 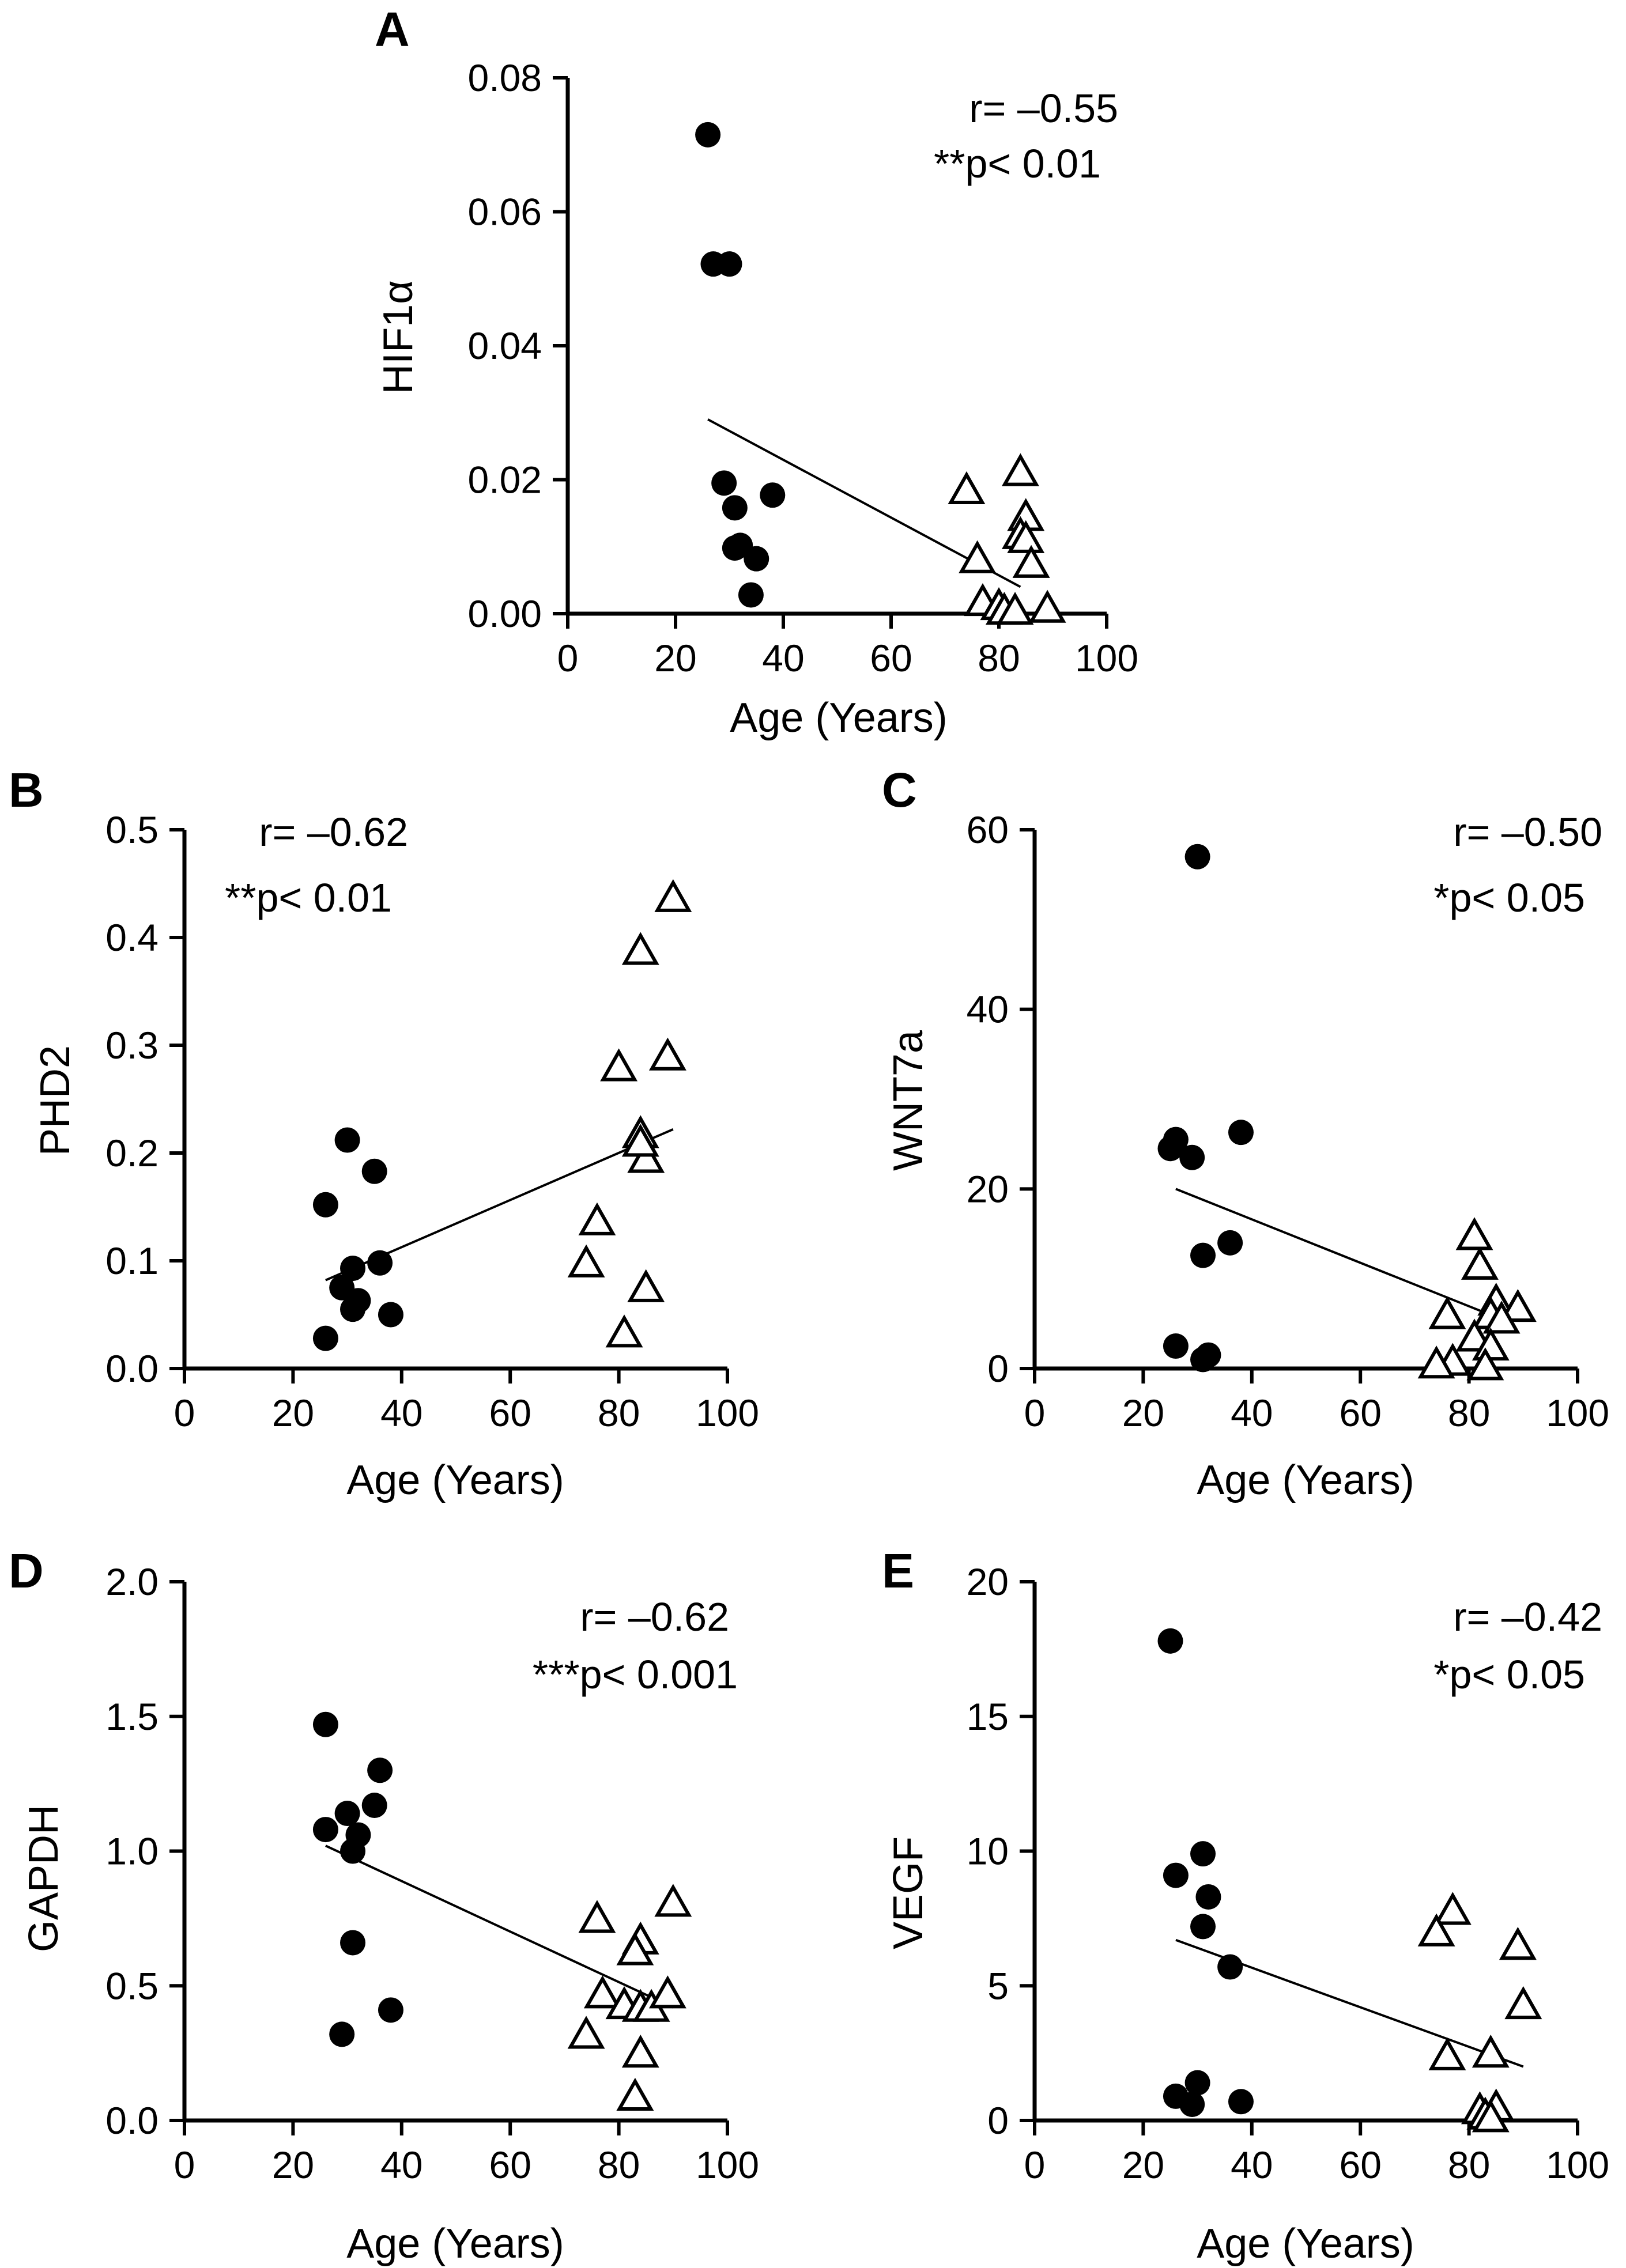 I want to click on panel-b-y-tick-label: 0.2, so click(x=132, y=1153).